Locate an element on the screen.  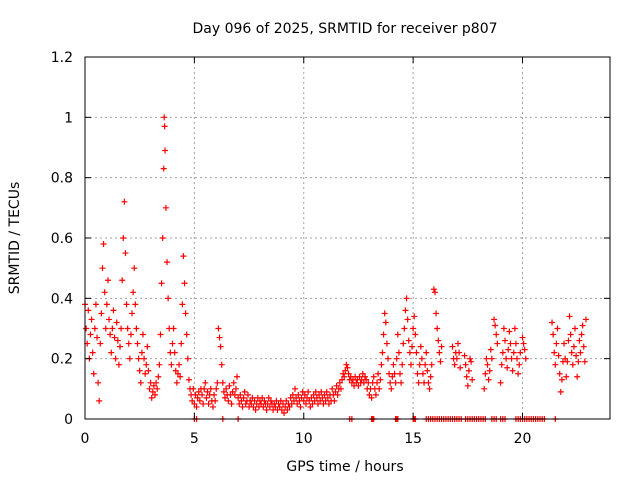
y-tick-label: 0.8 is located at coordinates (62, 179).